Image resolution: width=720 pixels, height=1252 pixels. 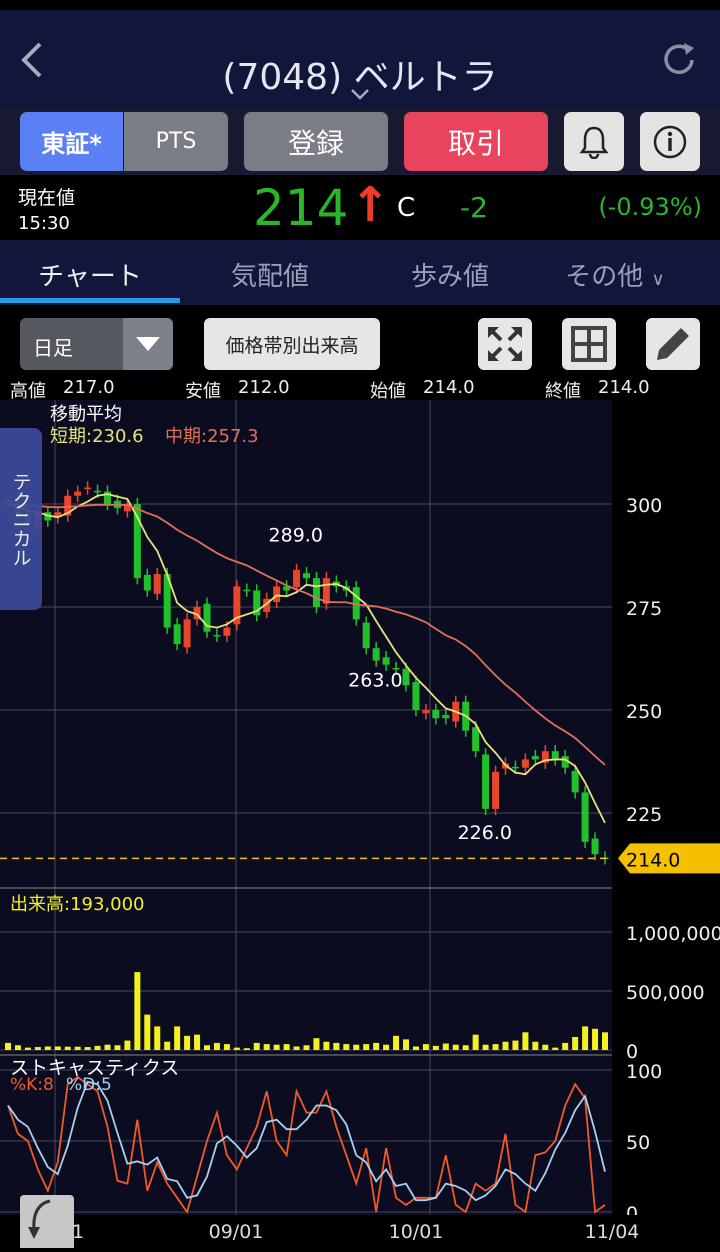 What do you see at coordinates (44, 223) in the screenshot?
I see `quote-time: 15:30` at bounding box center [44, 223].